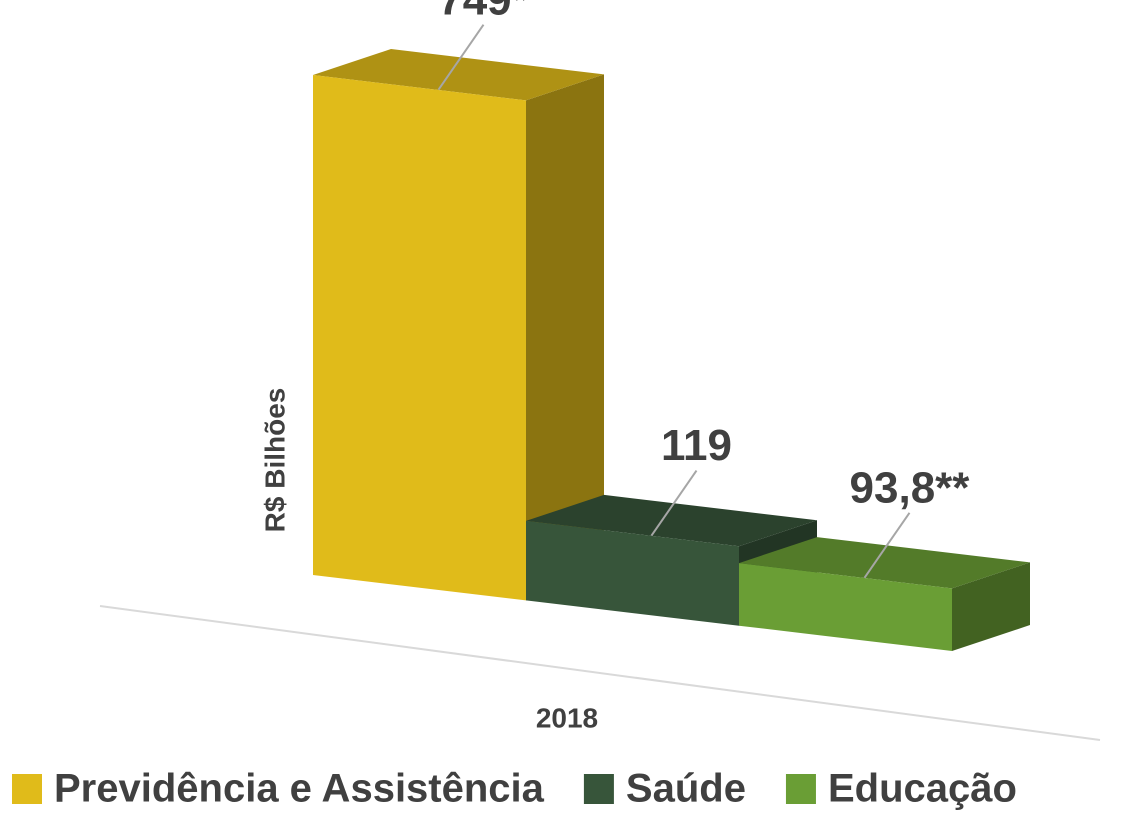 The height and width of the screenshot is (814, 1123). I want to click on data-label: 93,8**, so click(910, 487).